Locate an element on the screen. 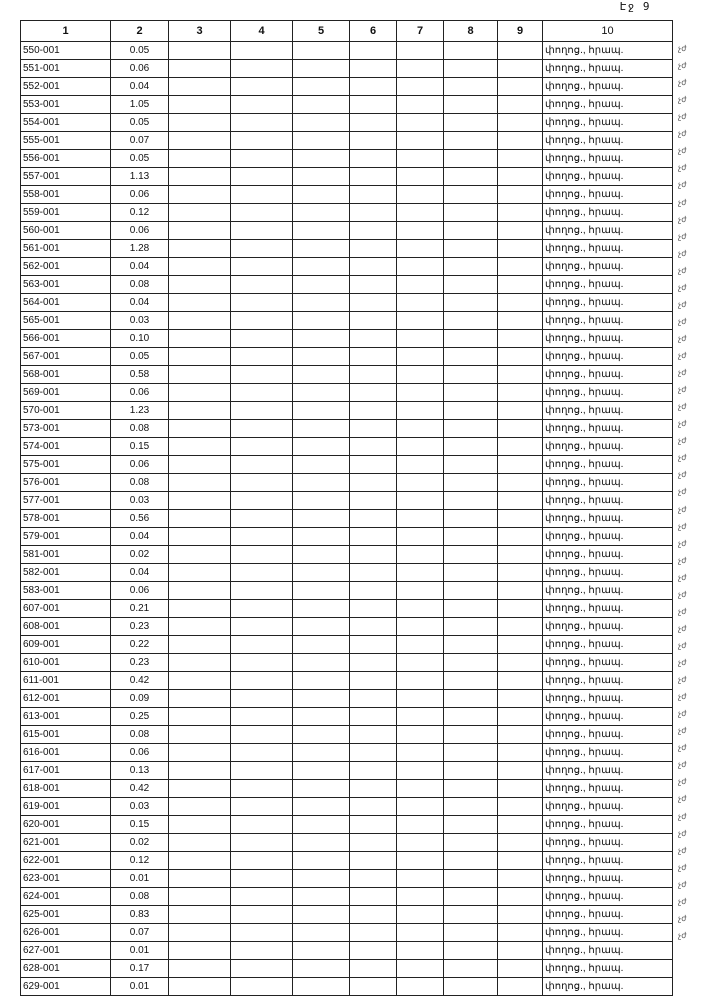  parcel-code: 579-001 is located at coordinates (65, 536).